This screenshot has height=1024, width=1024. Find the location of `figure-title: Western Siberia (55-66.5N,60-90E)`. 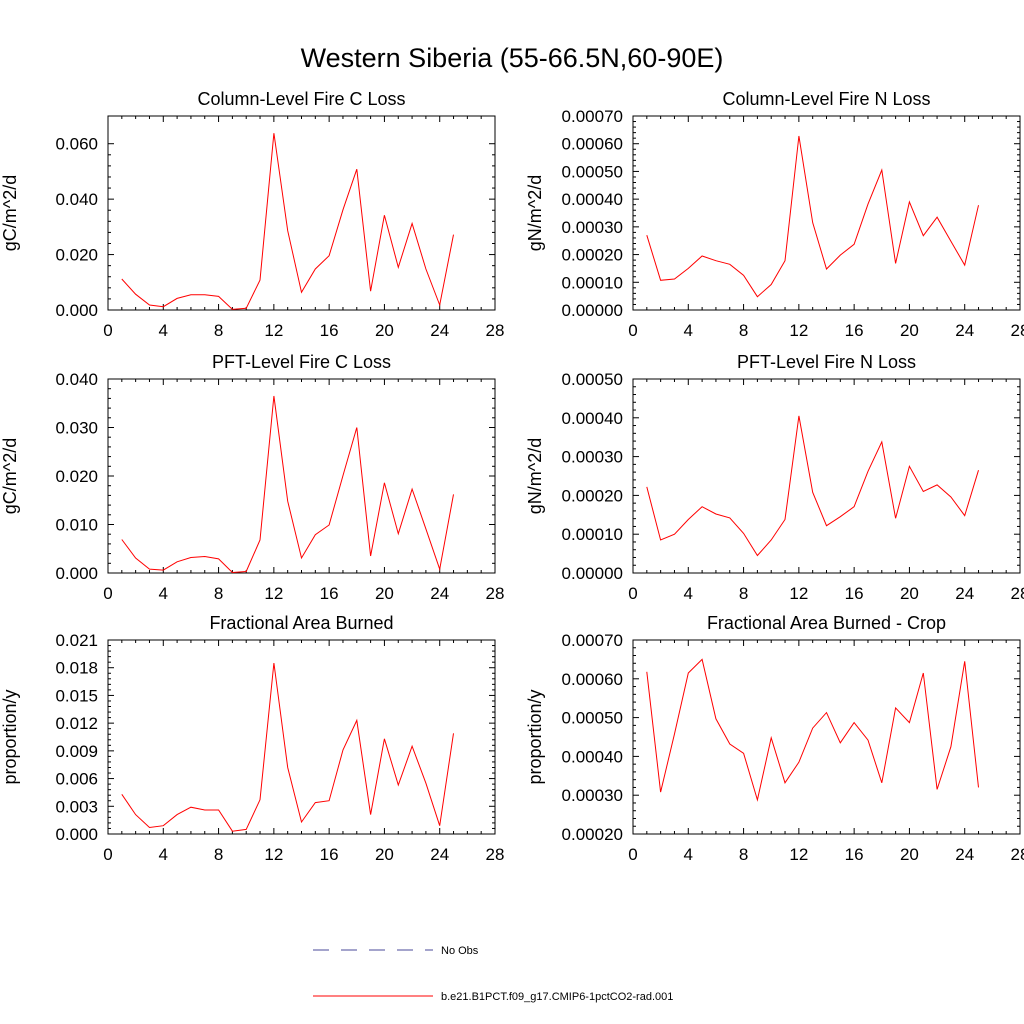

figure-title: Western Siberia (55-66.5N,60-90E) is located at coordinates (512, 58).